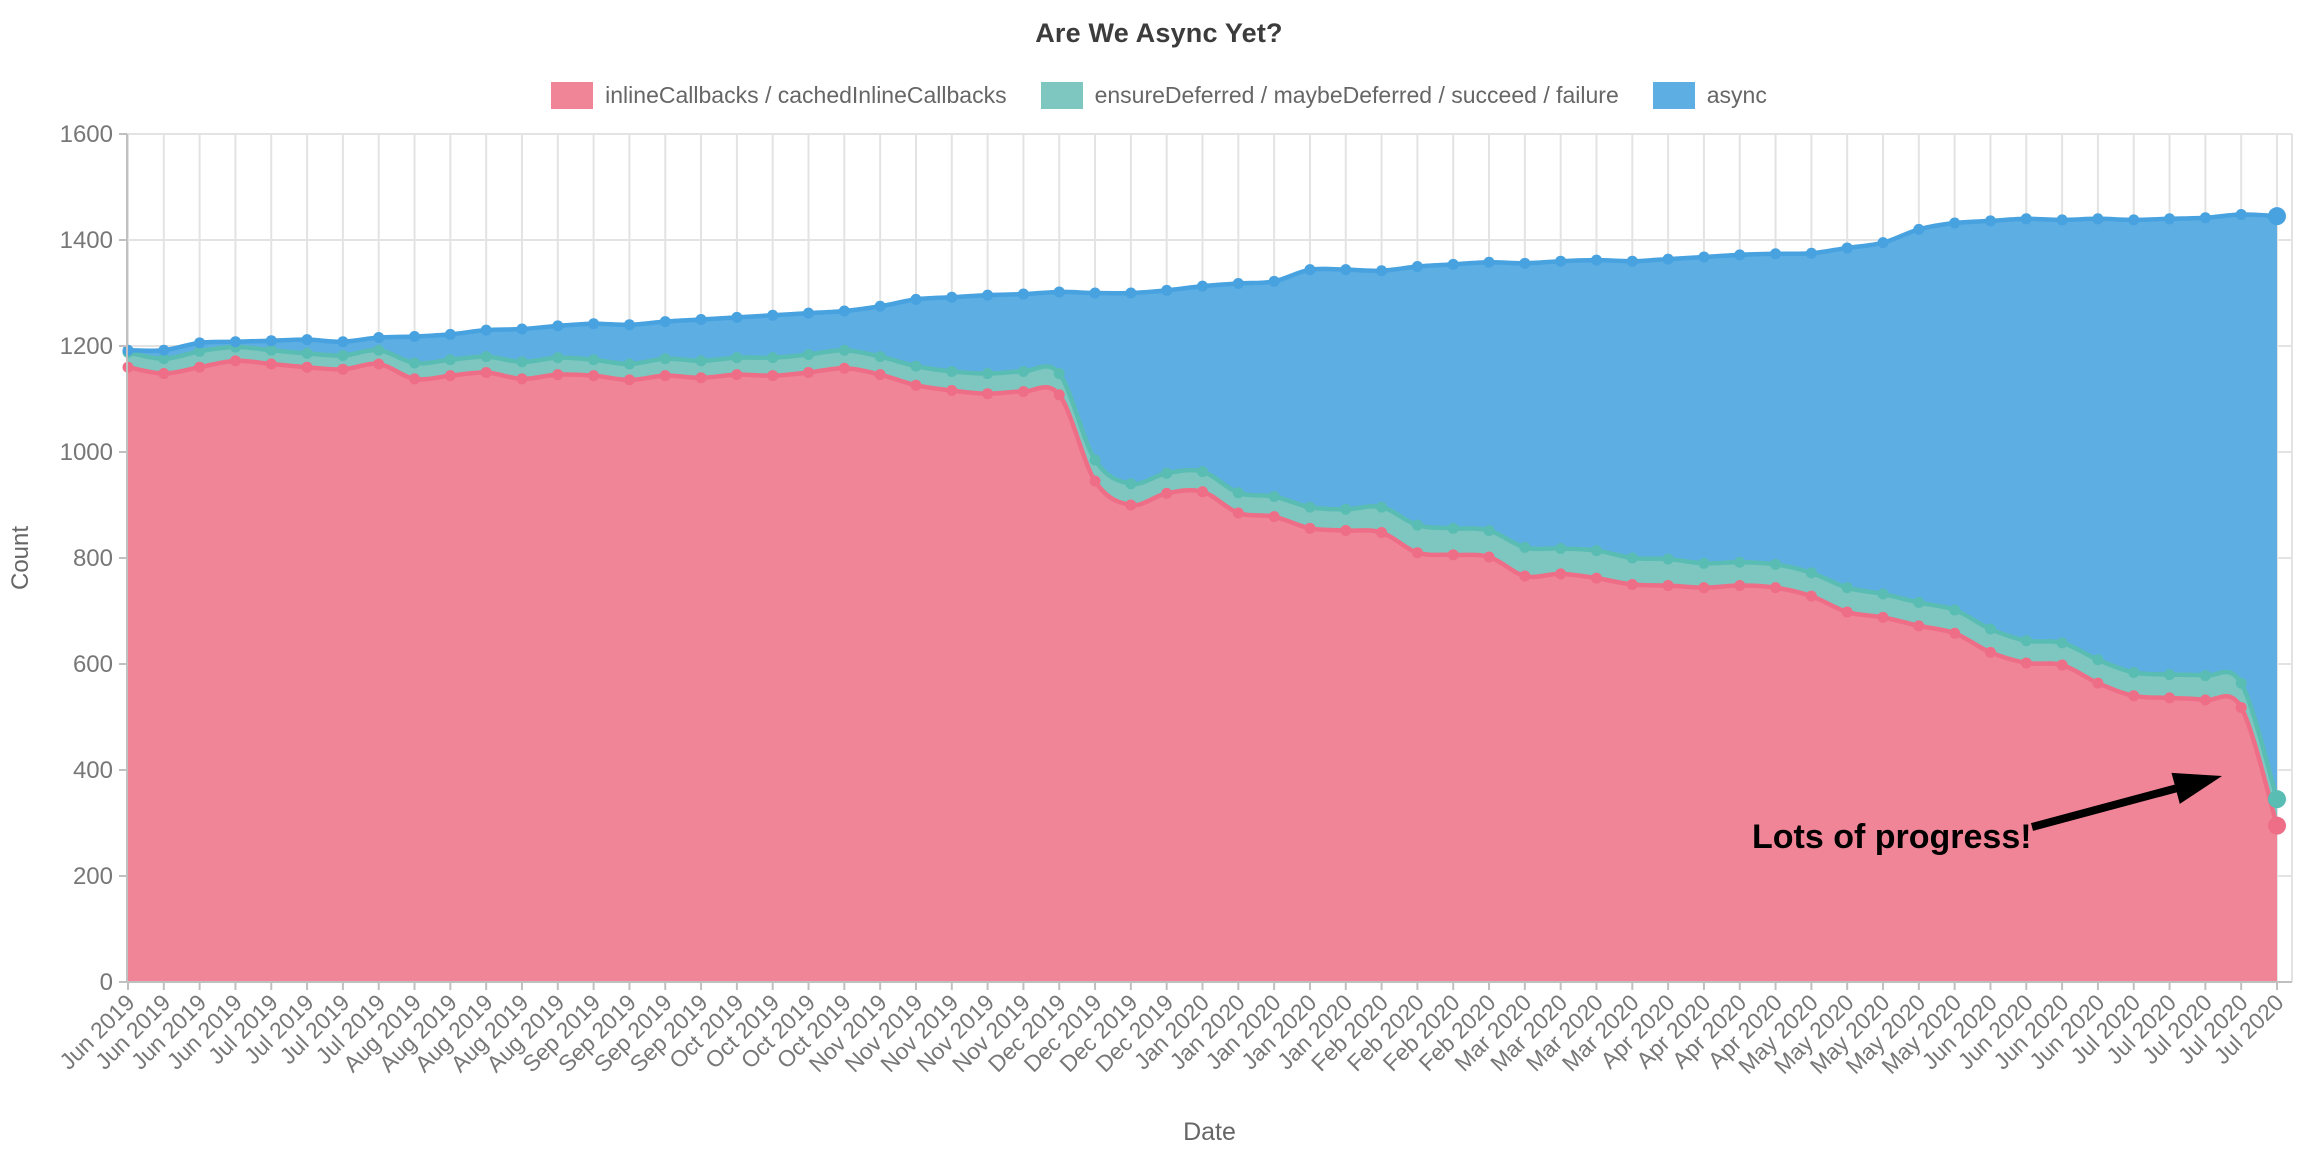  Describe the element at coordinates (1736, 95) in the screenshot. I see `legend-label: async` at that location.